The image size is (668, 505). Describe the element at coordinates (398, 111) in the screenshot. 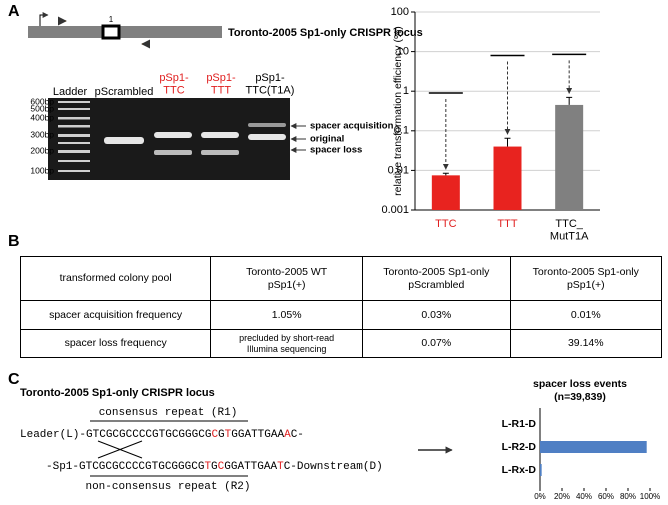

I see `y-axis-label: relative transformation efficiency (%)` at that location.